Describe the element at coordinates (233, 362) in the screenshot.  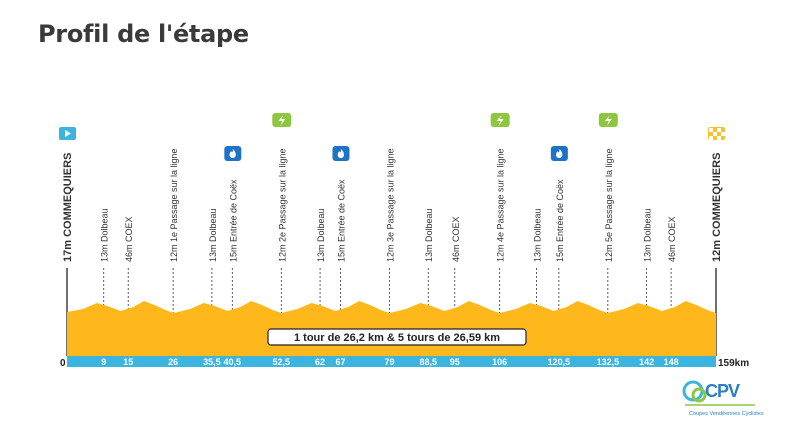
I see `km-label: 40,5` at that location.